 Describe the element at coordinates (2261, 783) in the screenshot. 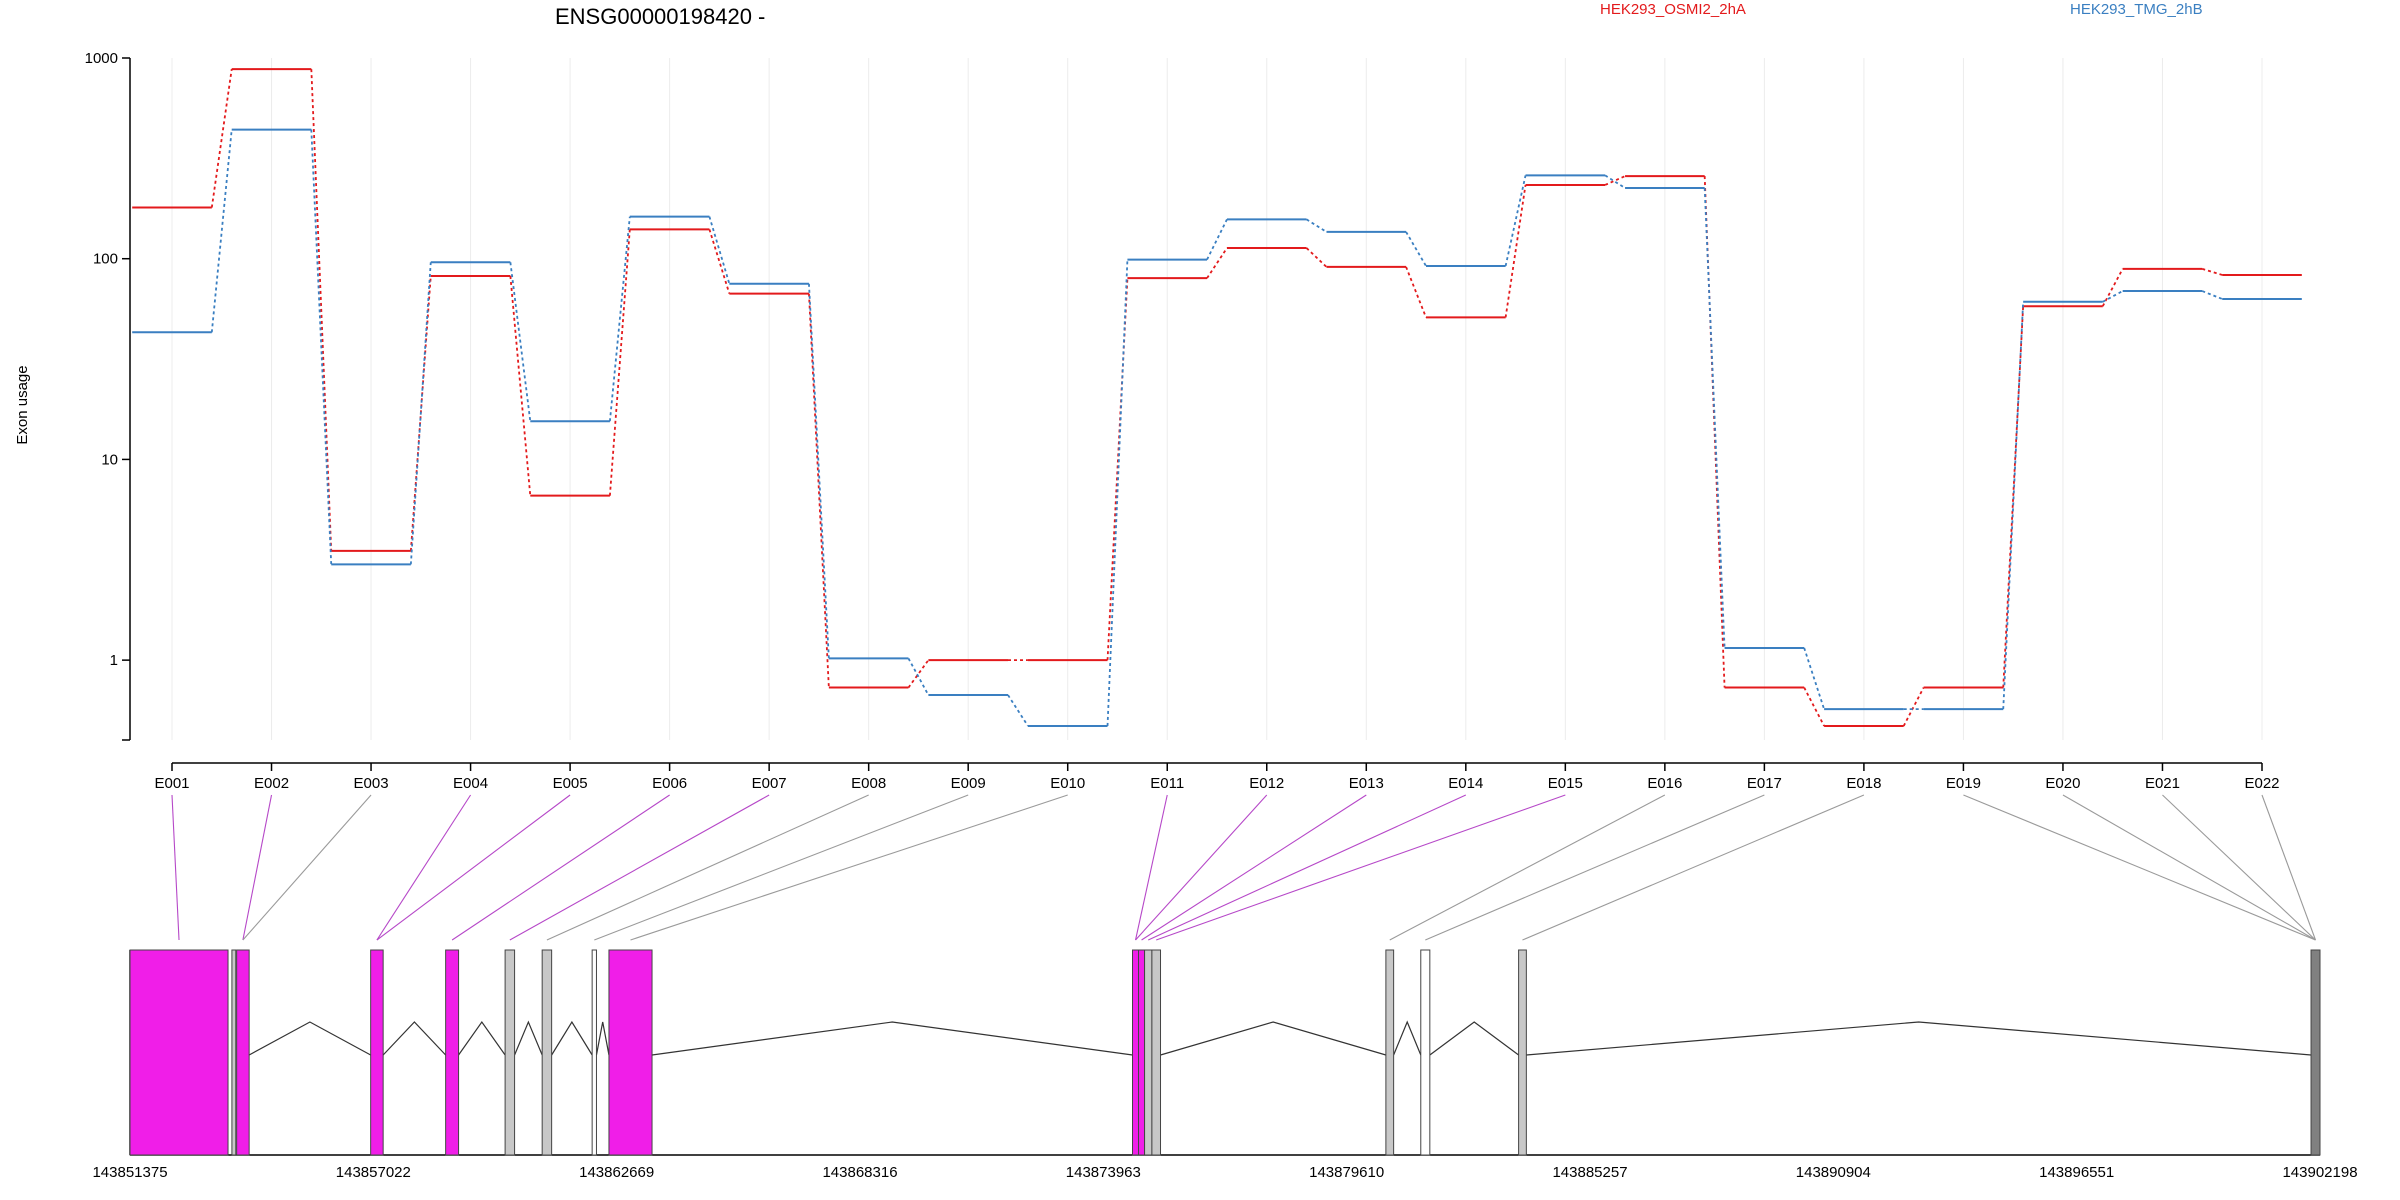

I see `x-tick-label-e022: E022` at that location.